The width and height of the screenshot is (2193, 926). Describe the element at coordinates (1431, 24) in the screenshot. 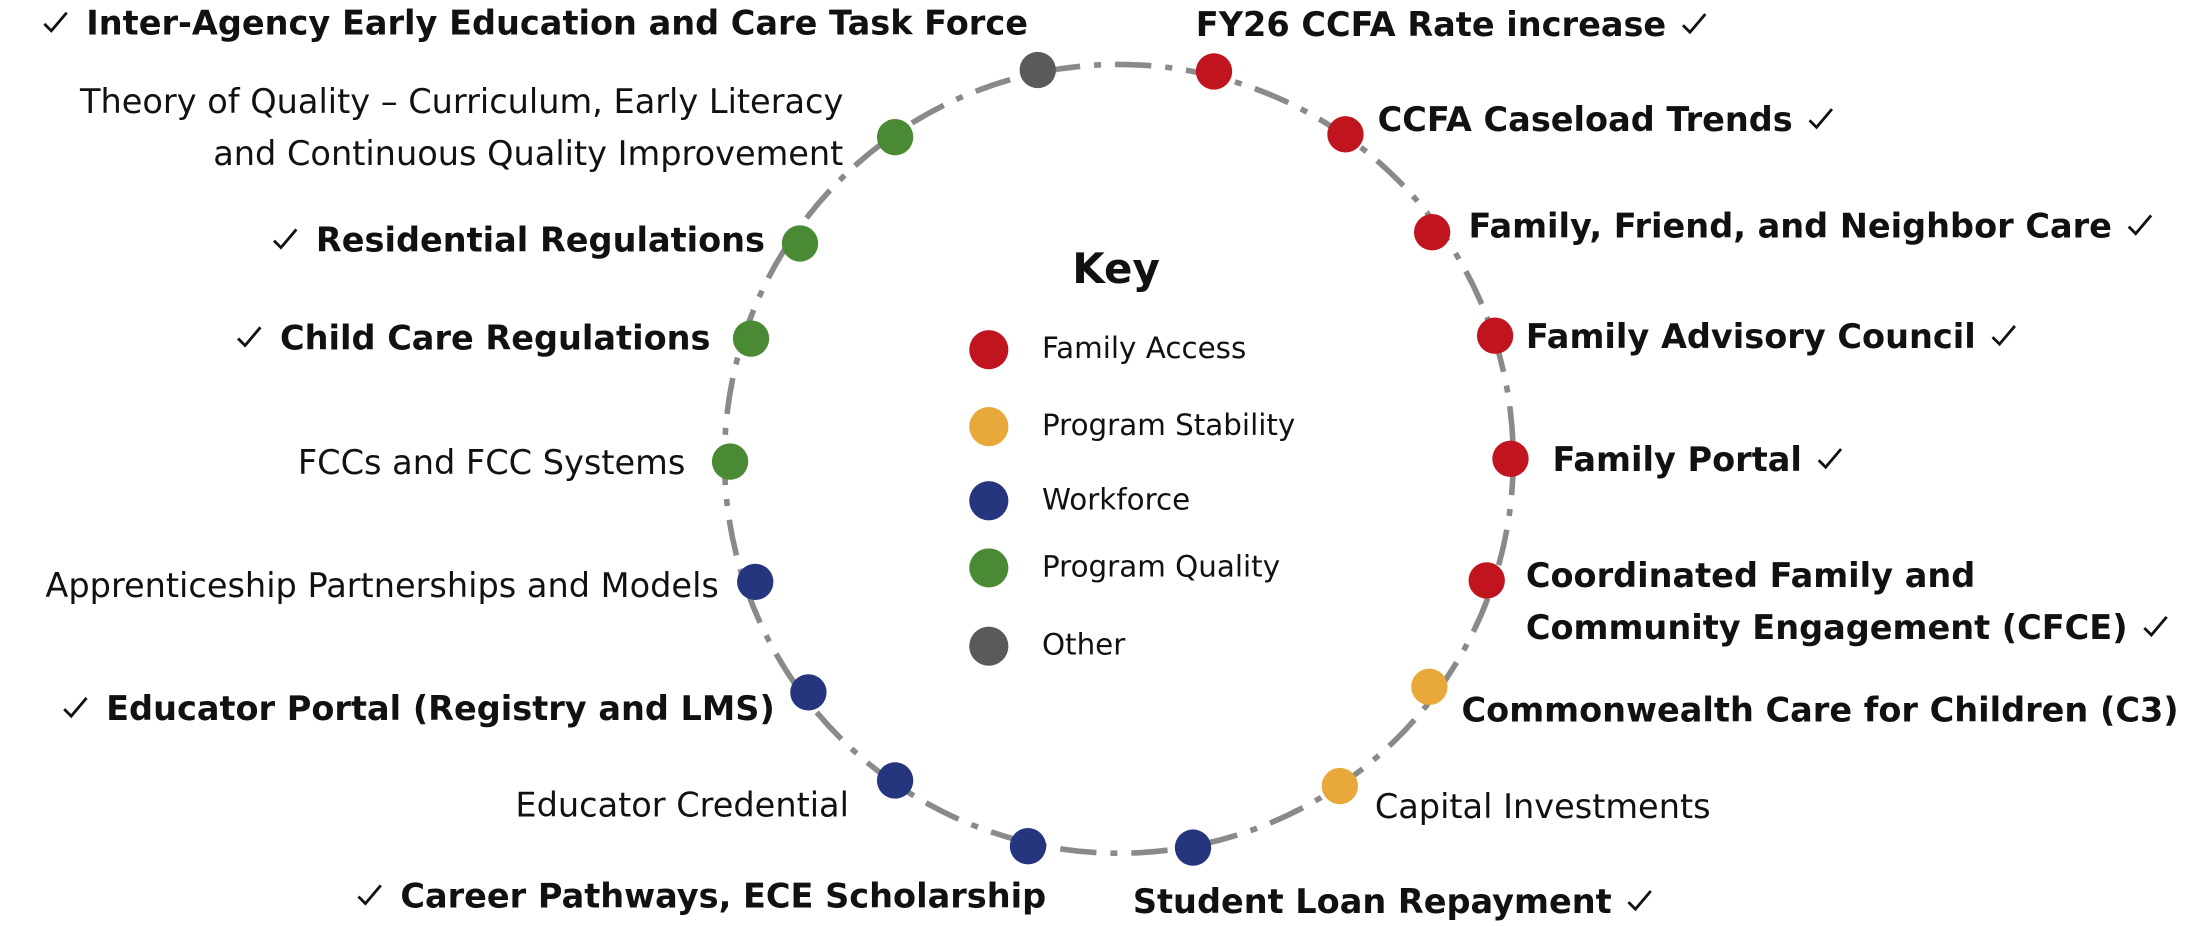

I see `node-label: FY26 CCFA Rate increase` at that location.